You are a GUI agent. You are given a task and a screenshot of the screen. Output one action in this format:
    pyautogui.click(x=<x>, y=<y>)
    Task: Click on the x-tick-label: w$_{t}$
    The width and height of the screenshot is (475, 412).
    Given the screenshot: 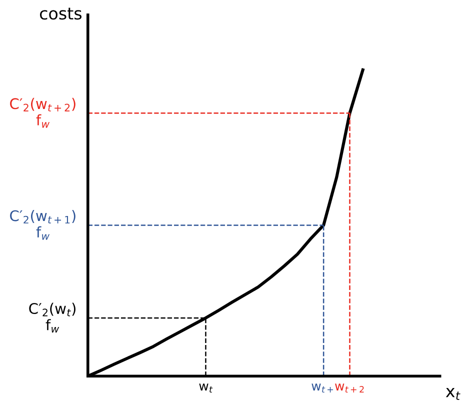 What is the action you would take?
    pyautogui.click(x=206, y=388)
    